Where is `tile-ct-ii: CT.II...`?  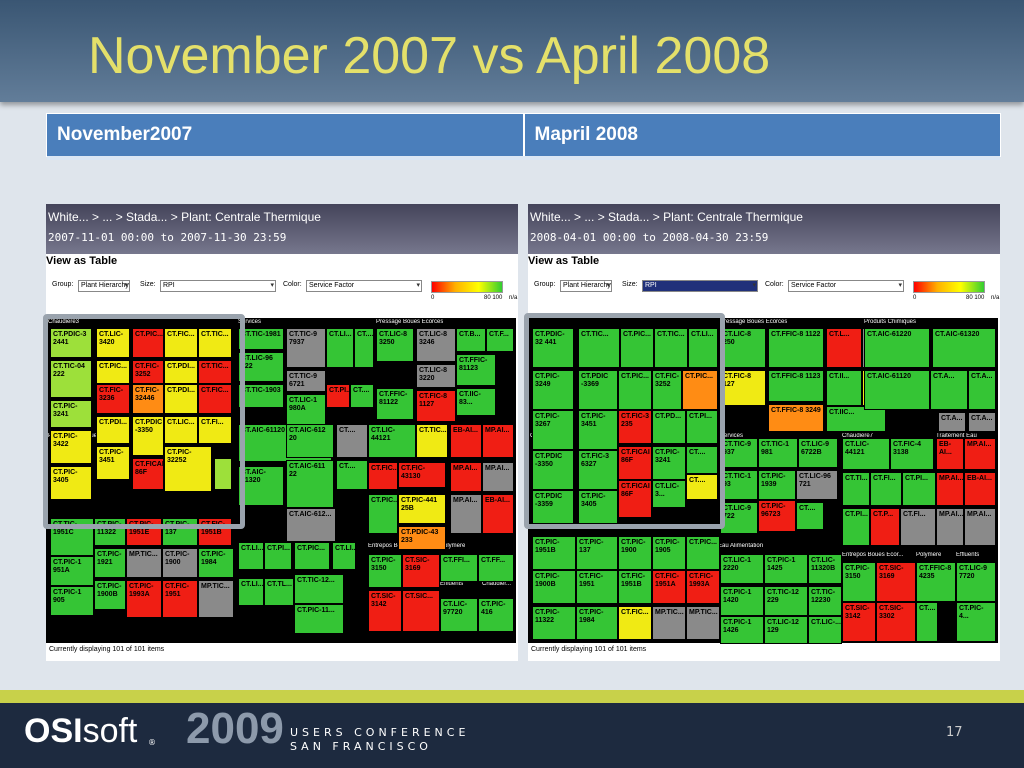
tile-ct-ii: CT.II... is located at coordinates (844, 388).